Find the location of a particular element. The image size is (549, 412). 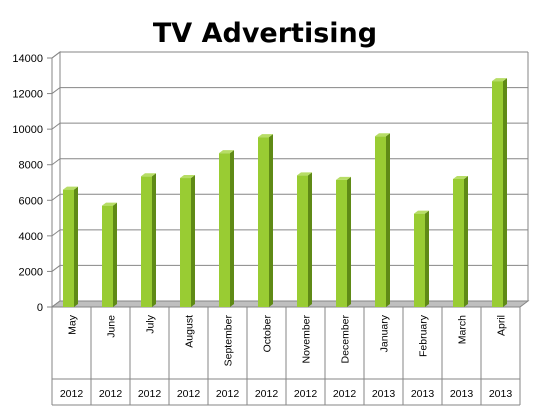

y-tick-label: 6000 is located at coordinates (31, 201).